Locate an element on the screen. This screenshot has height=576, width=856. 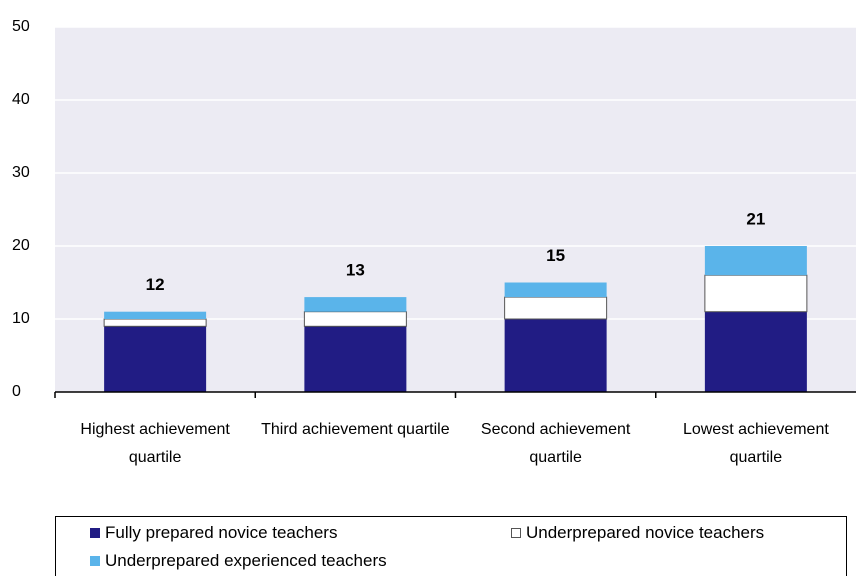
x-tick-label: Third achievement quartile is located at coordinates (355, 429).